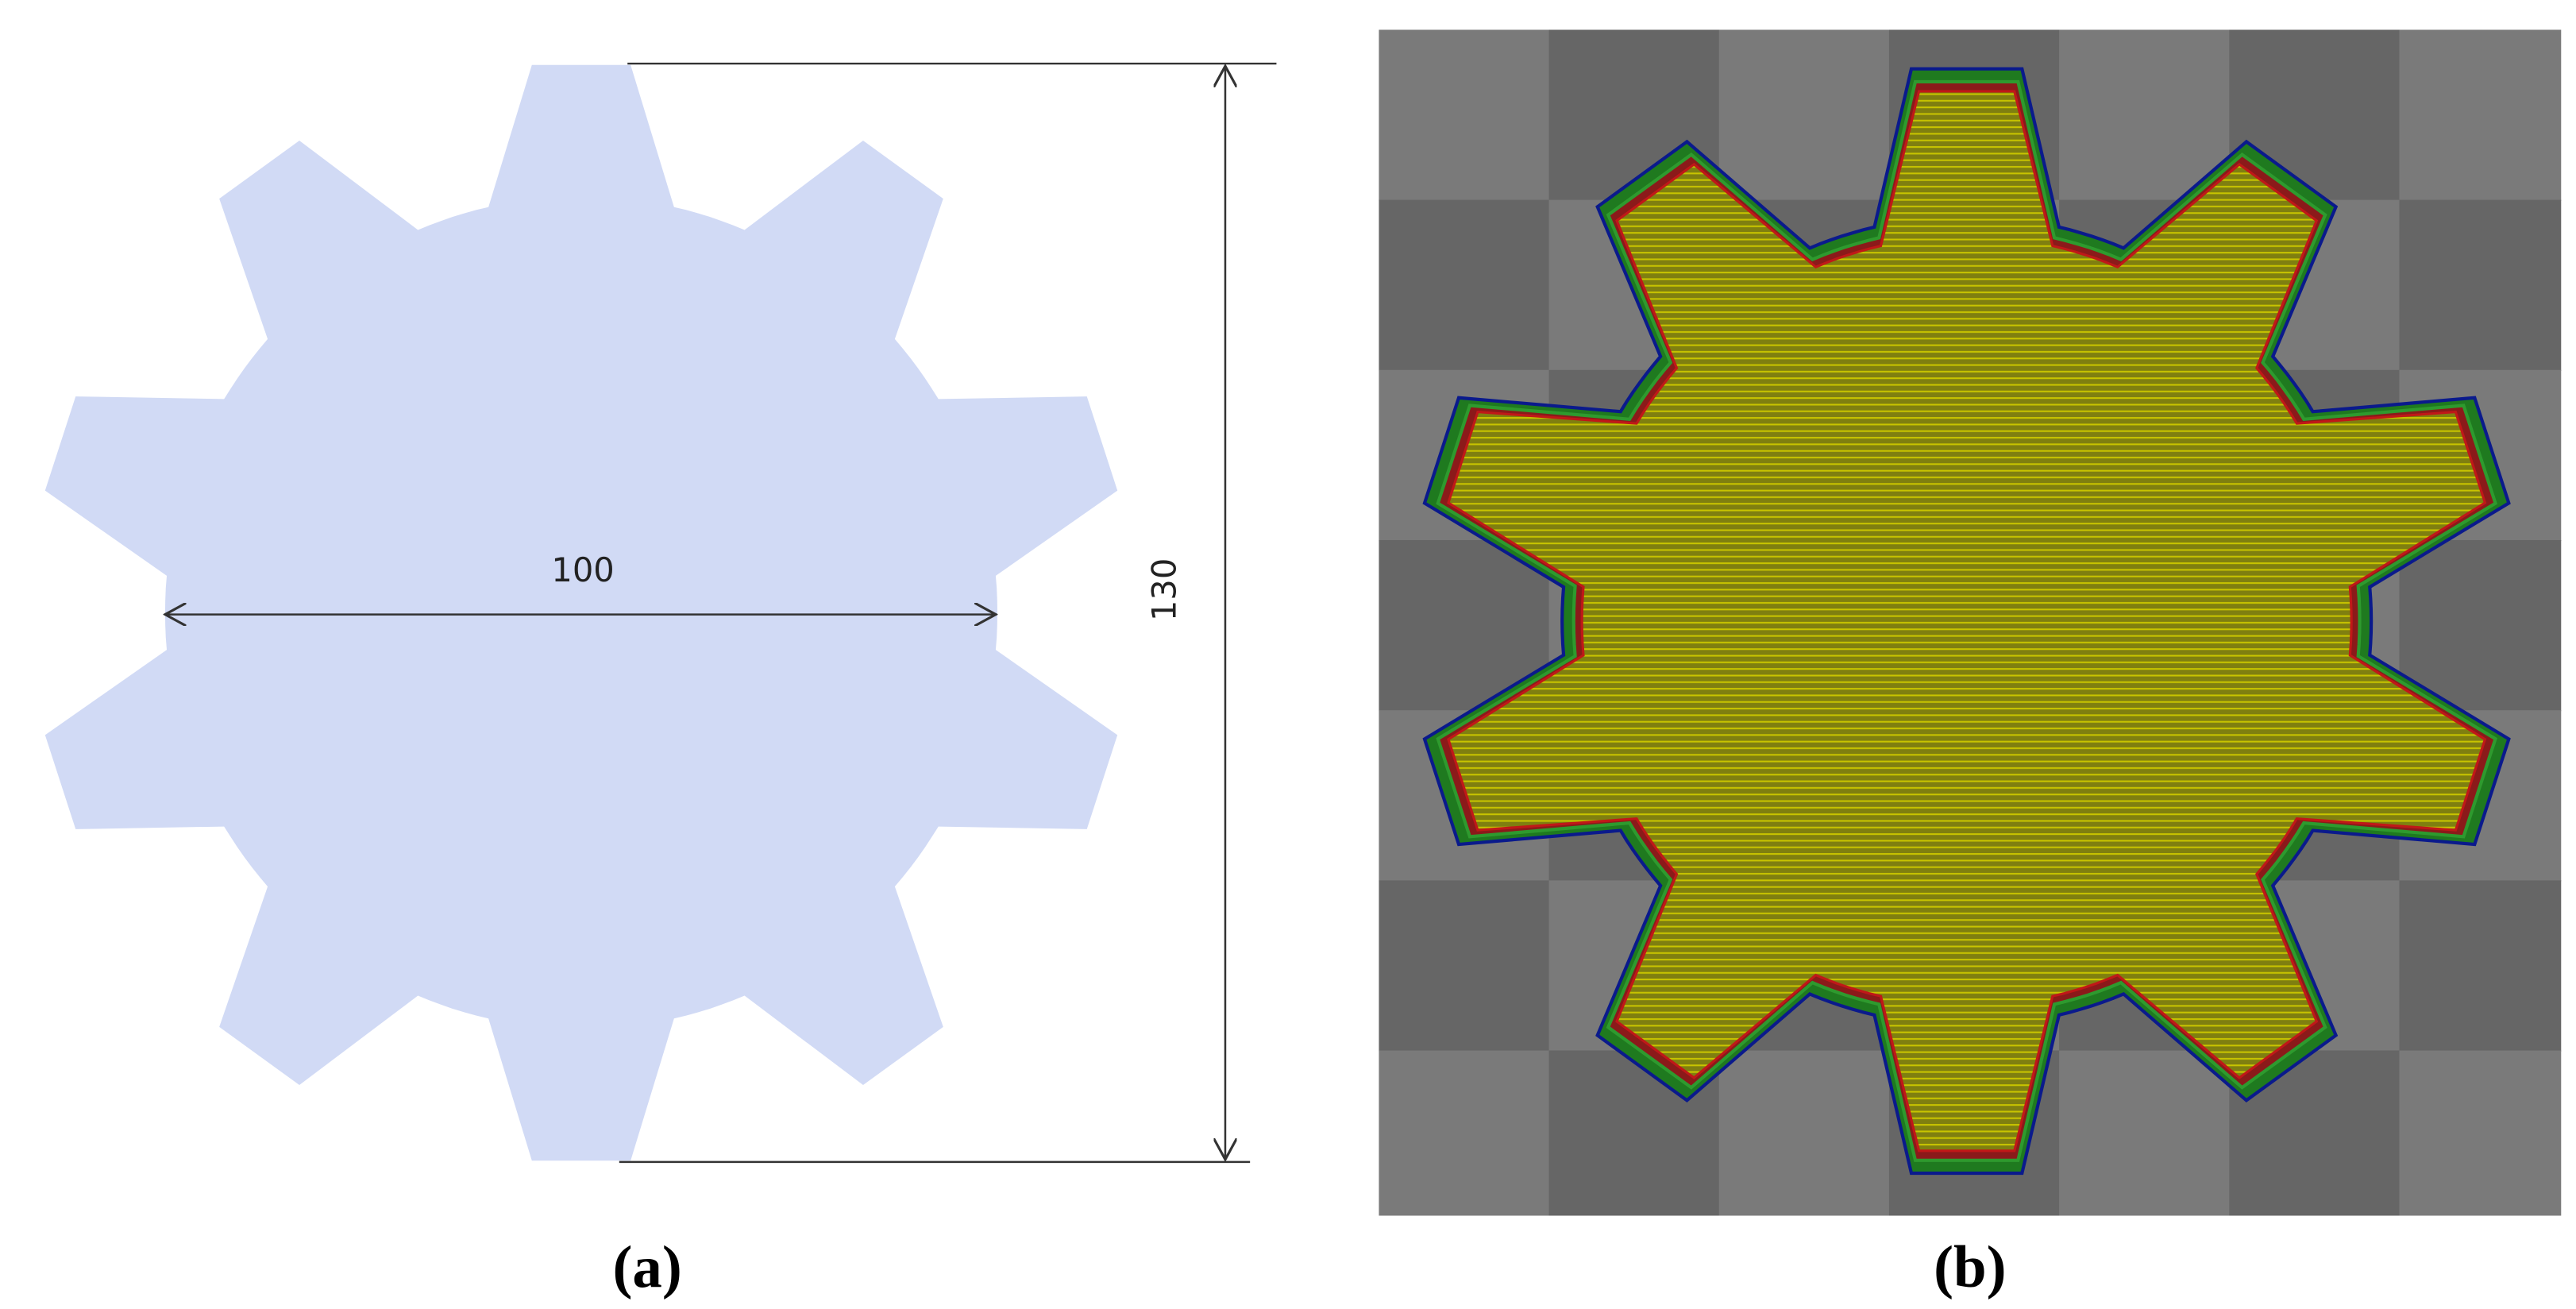  Describe the element at coordinates (647, 1267) in the screenshot. I see `panel-caption: (a)` at that location.